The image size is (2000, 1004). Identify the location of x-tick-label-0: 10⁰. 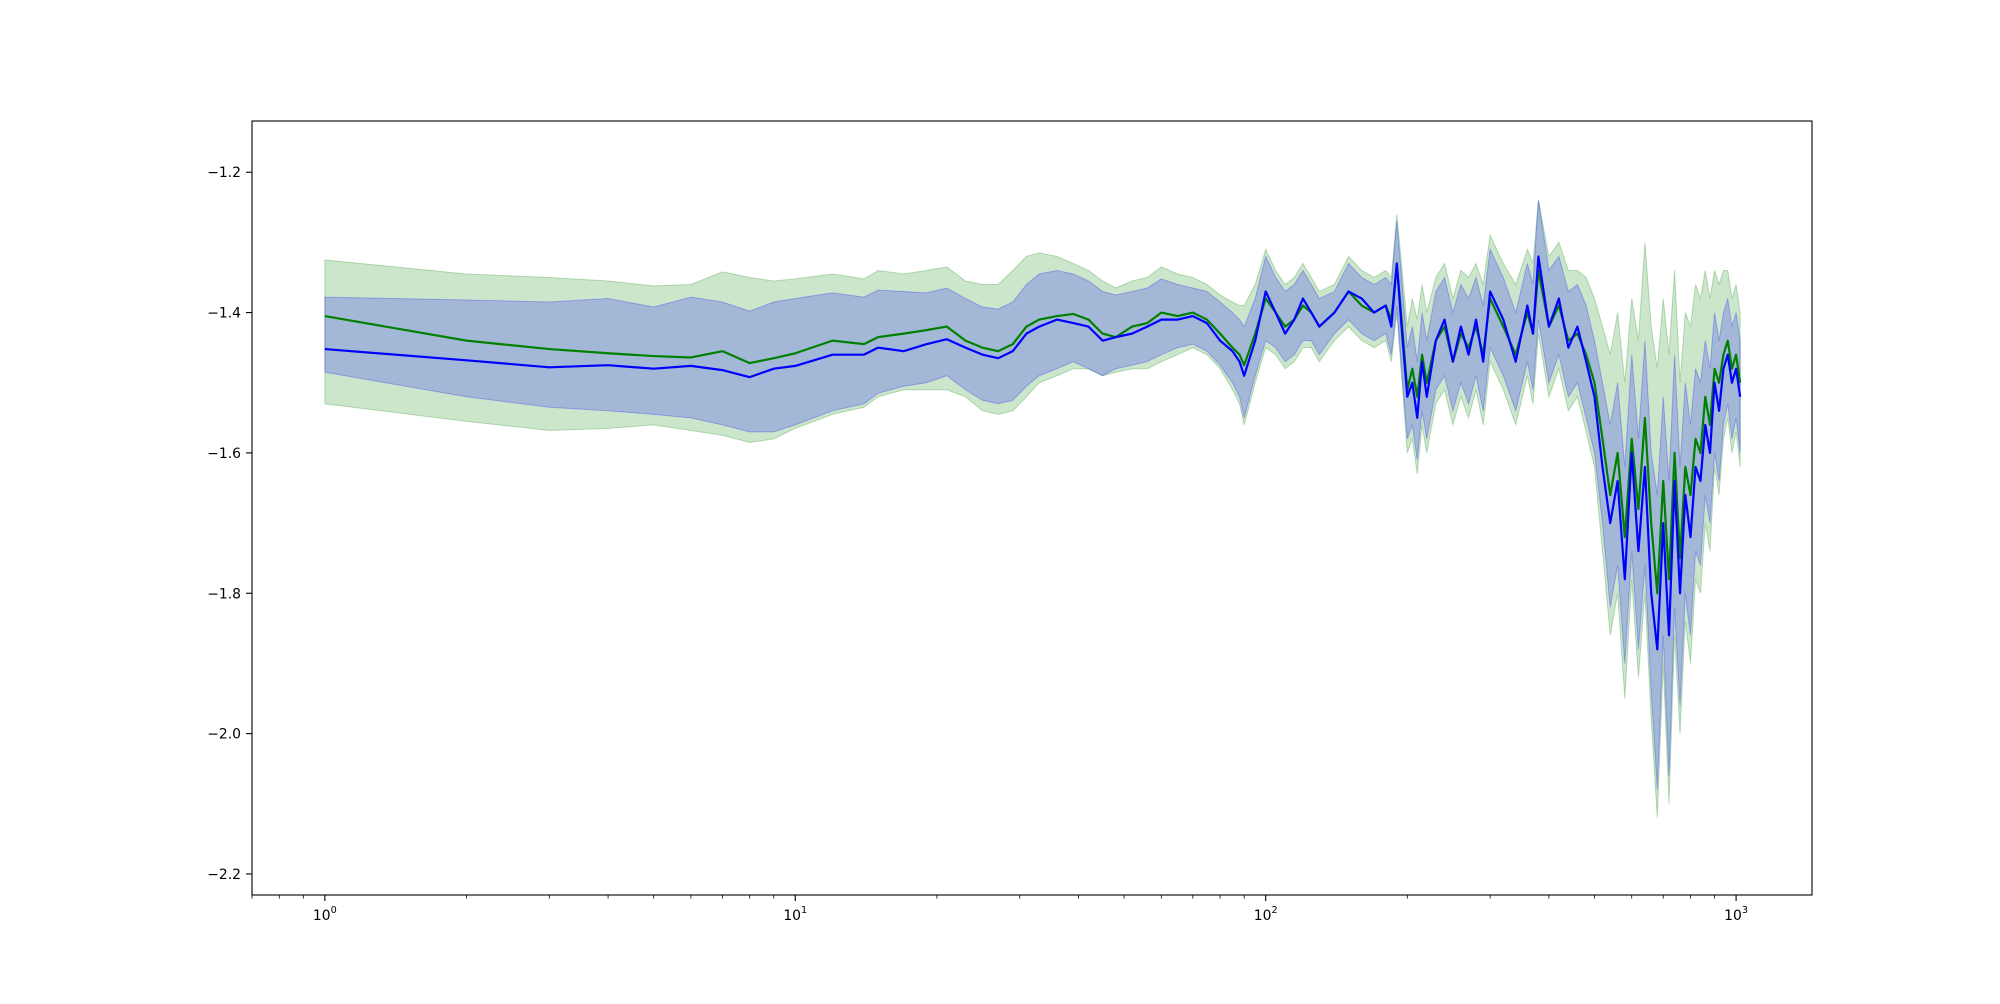
(325, 914).